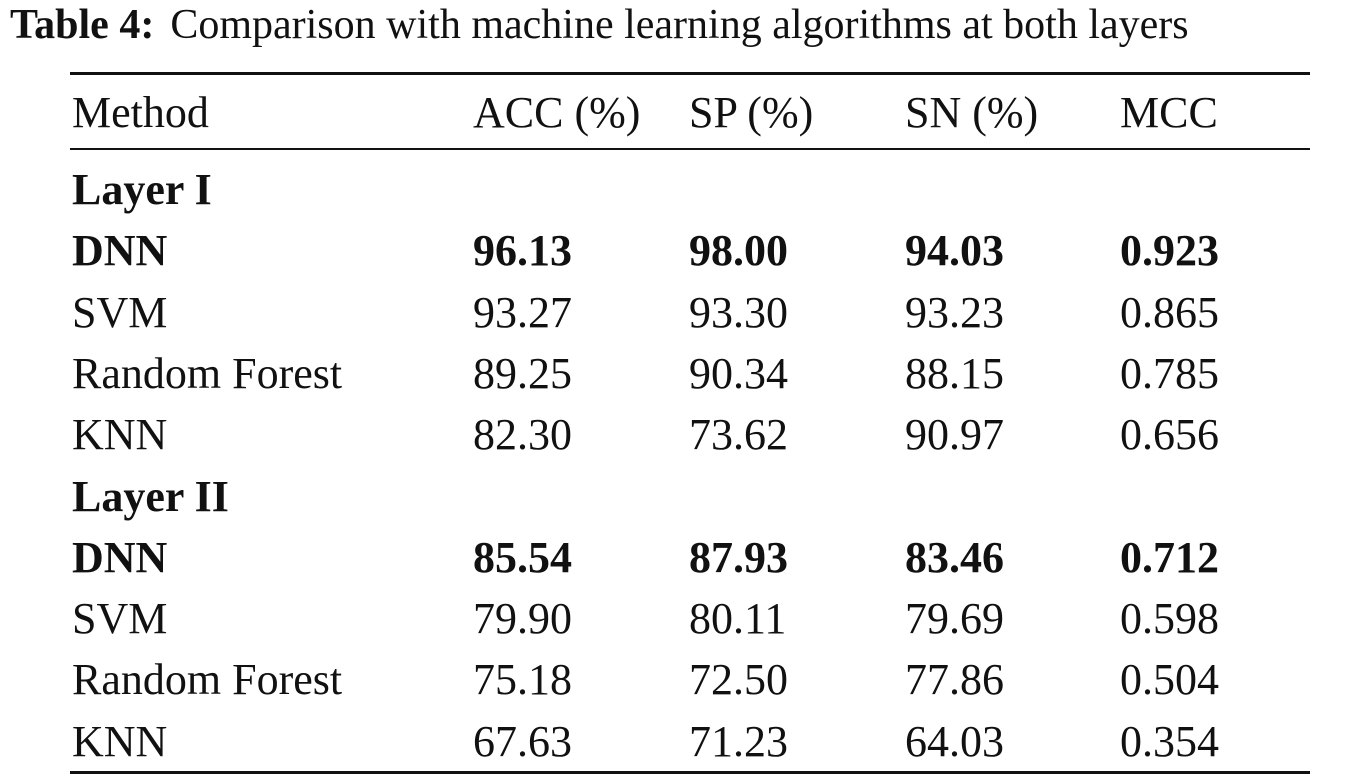 The height and width of the screenshot is (779, 1367). Describe the element at coordinates (738, 619) in the screenshot. I see `cell-sp: 80.11` at that location.